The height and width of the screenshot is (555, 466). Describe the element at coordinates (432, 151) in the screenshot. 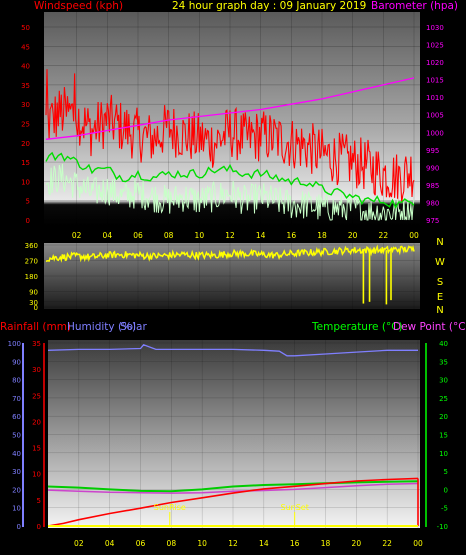

I see `barometer-y-tick: 995` at that location.